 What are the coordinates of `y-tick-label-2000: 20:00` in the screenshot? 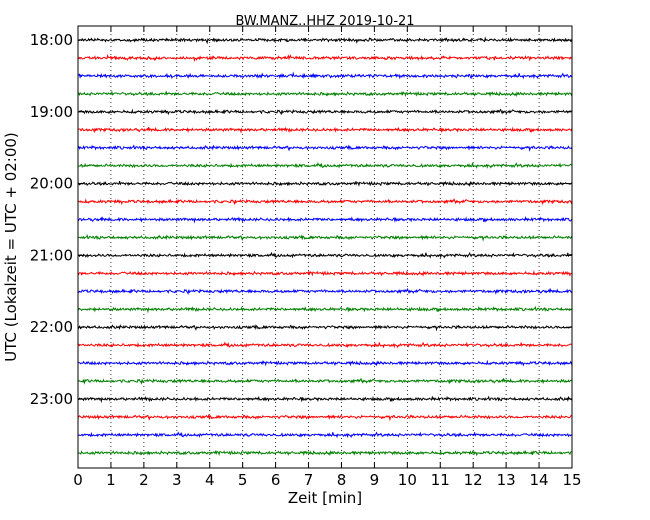 It's located at (51, 184).